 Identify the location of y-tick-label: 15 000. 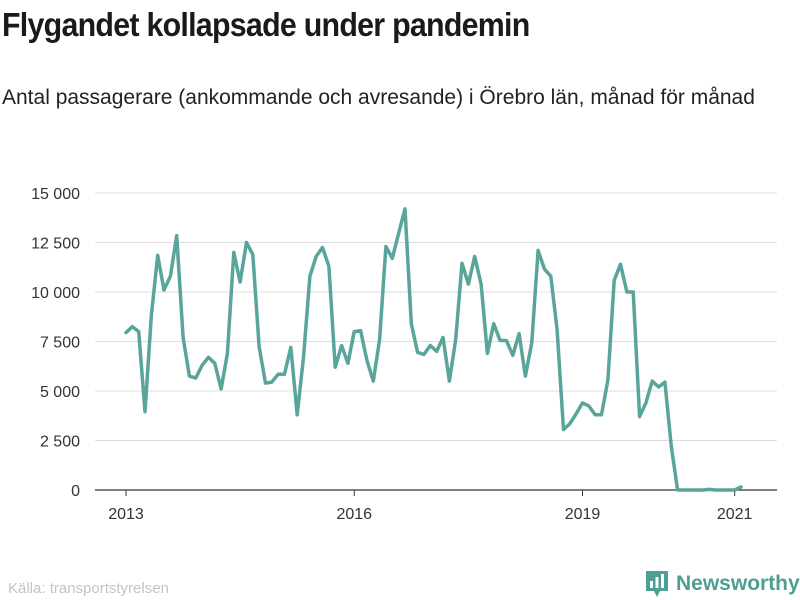
(55, 194).